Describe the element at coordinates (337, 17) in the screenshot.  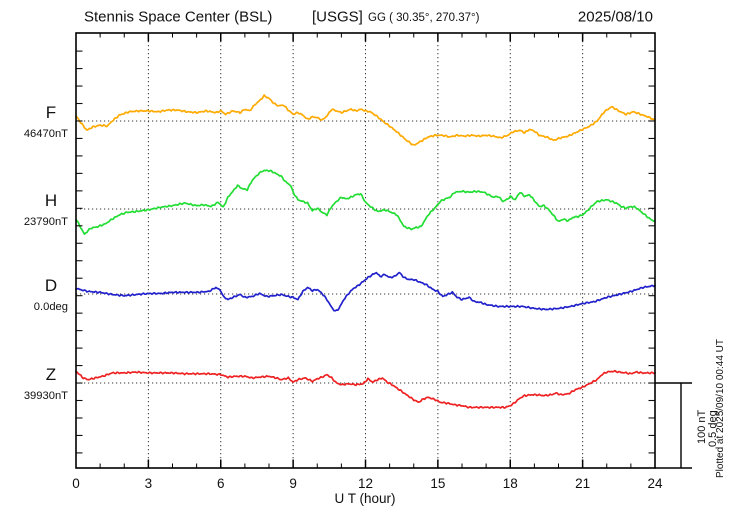
I see `org-label: [USGS]` at that location.